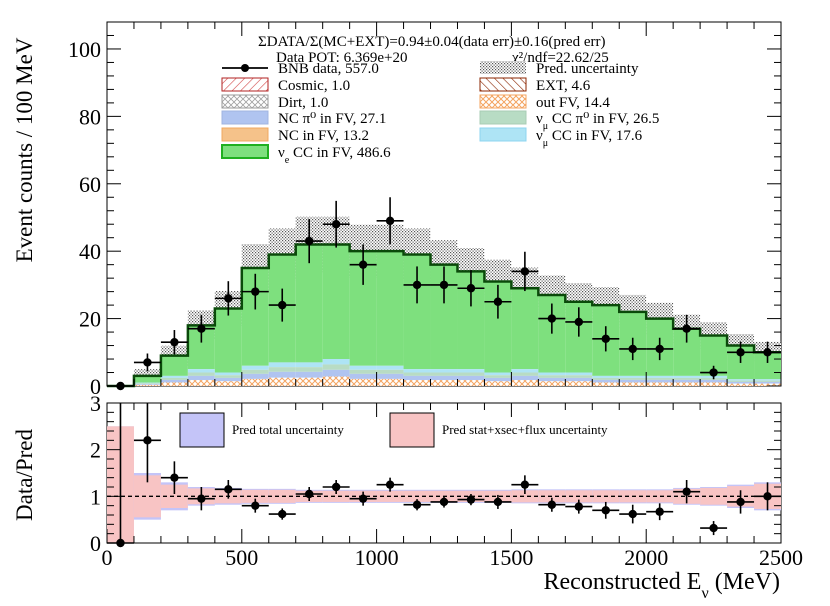 This screenshot has width=830, height=606. I want to click on legend-label: νe CC in FV, 486.6, so click(334, 155).